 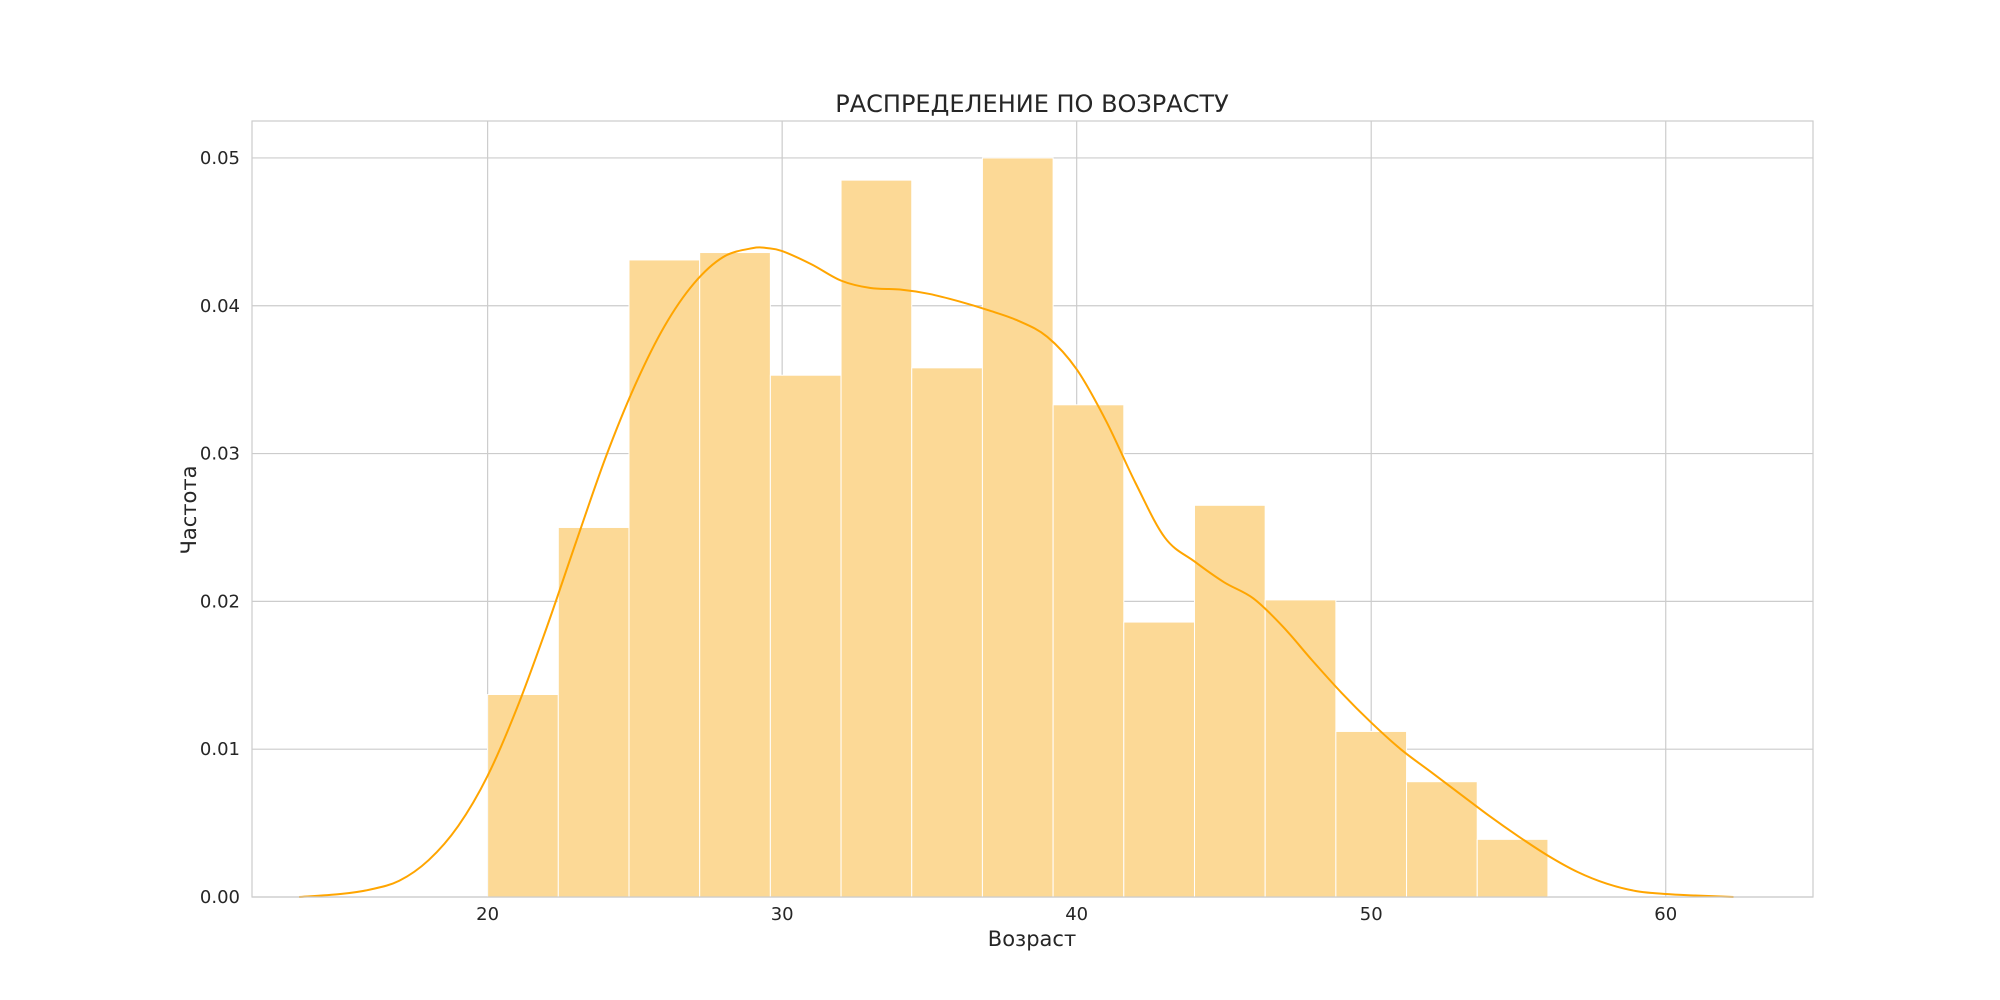 What do you see at coordinates (487, 914) in the screenshot?
I see `x-tick-label: 20` at bounding box center [487, 914].